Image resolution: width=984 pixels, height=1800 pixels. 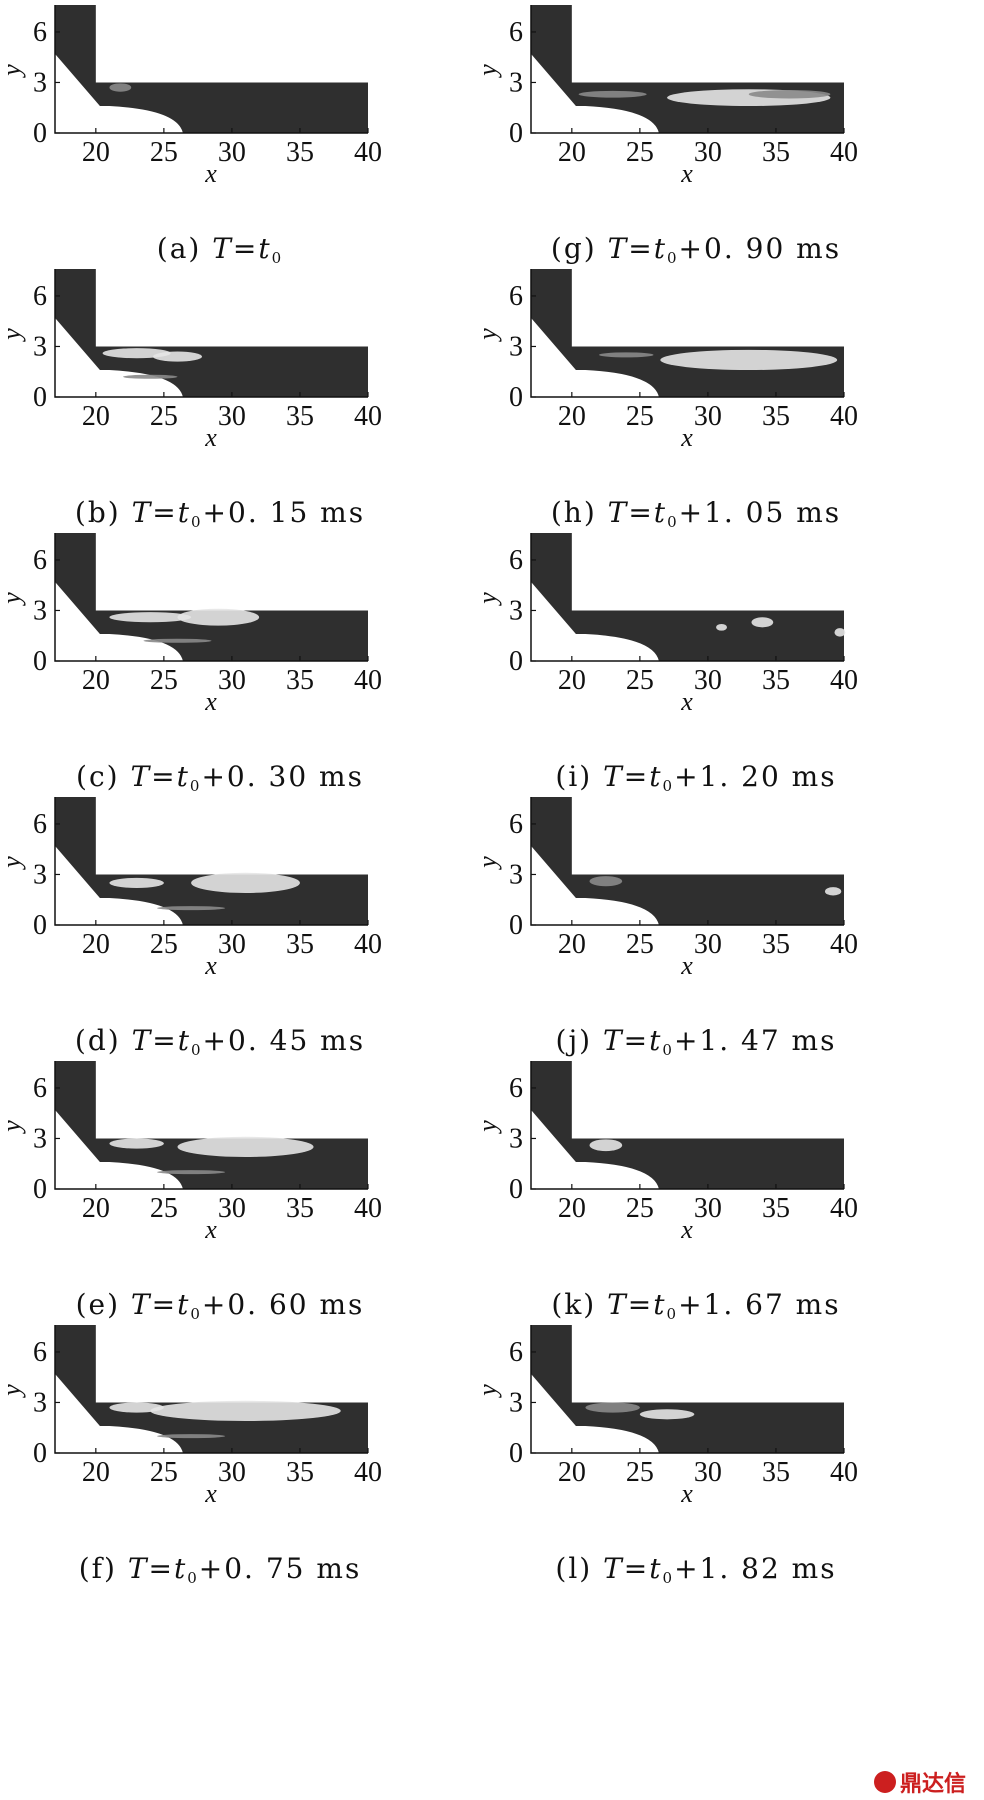 I want to click on panel-f-caption: (f) T=t0+0. 75 ms, so click(x=220, y=1569).